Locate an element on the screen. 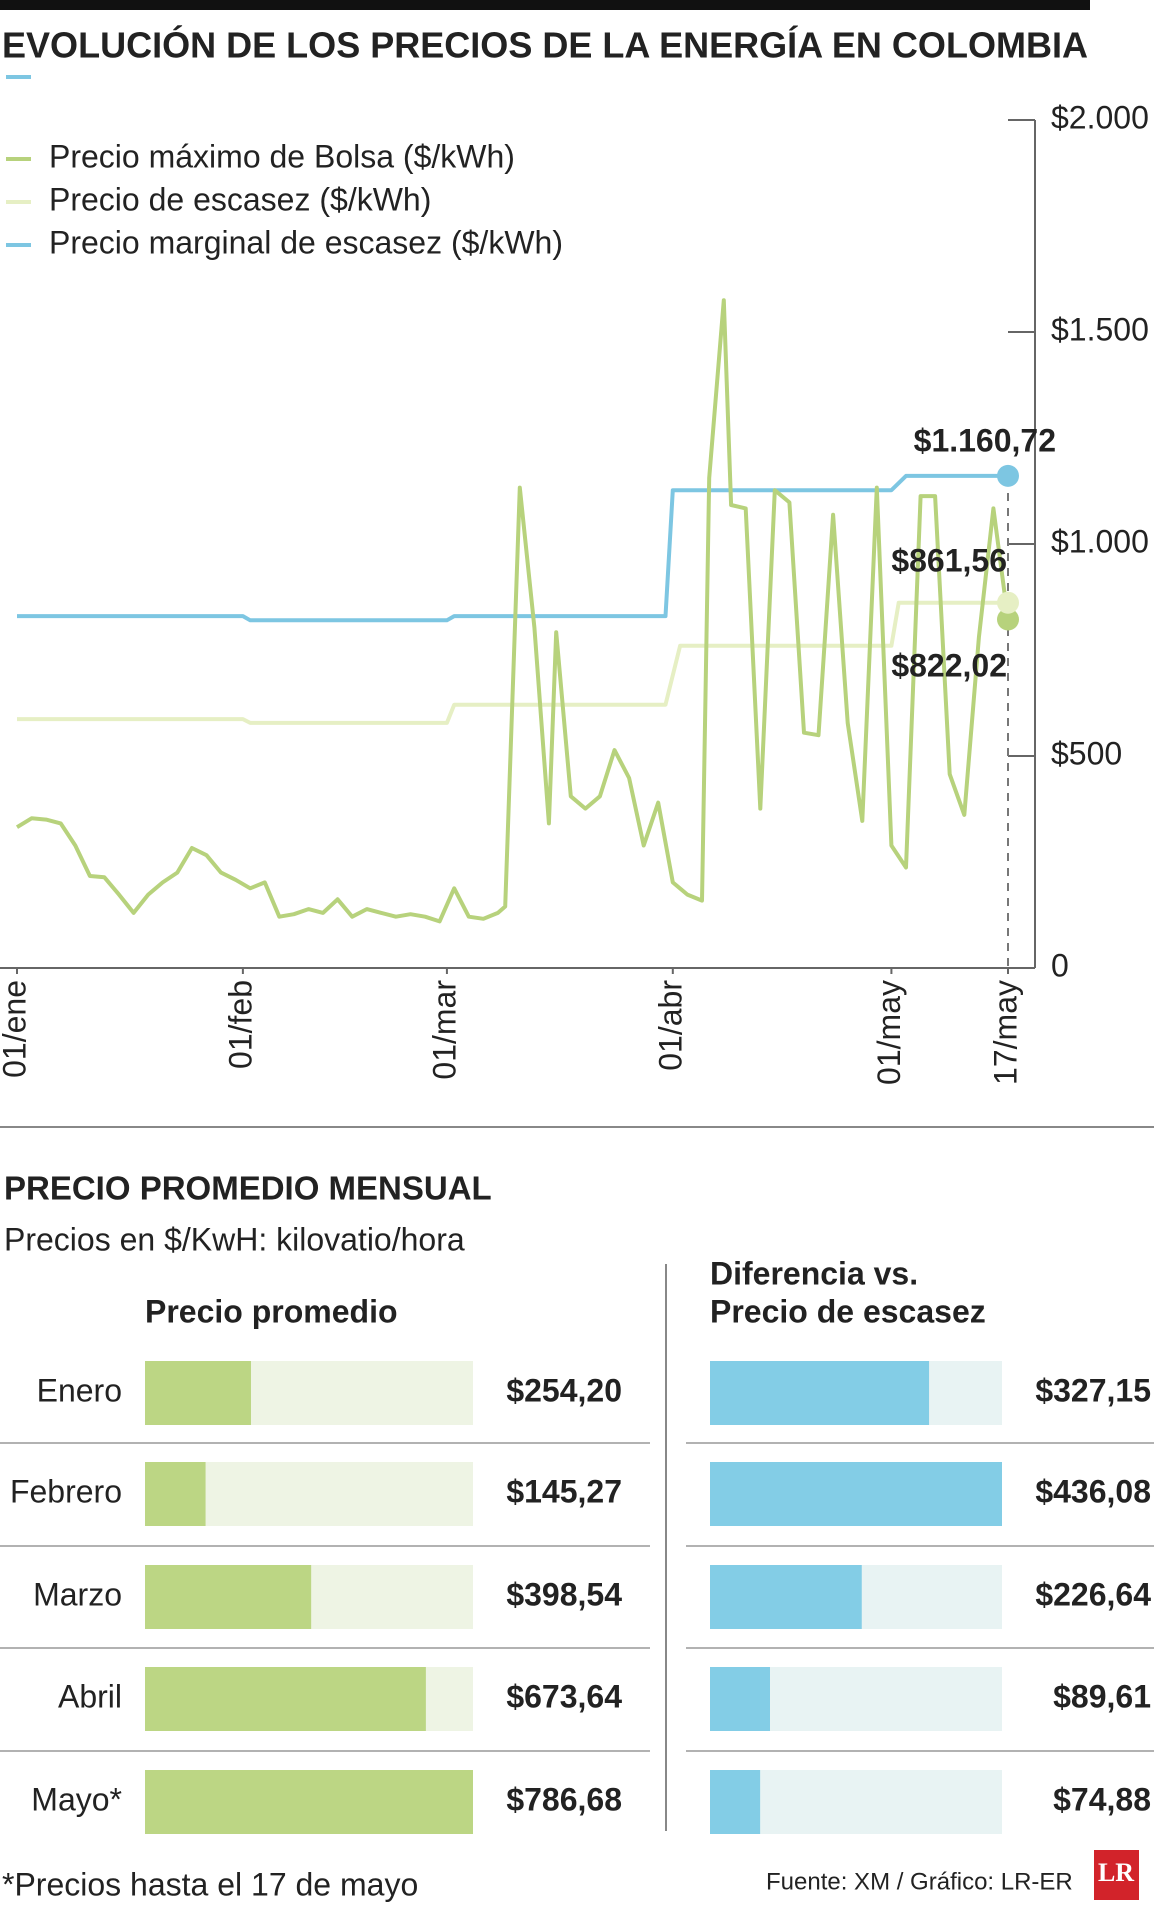 The height and width of the screenshot is (1920, 1154). value-label: $786,68 is located at coordinates (564, 1799).